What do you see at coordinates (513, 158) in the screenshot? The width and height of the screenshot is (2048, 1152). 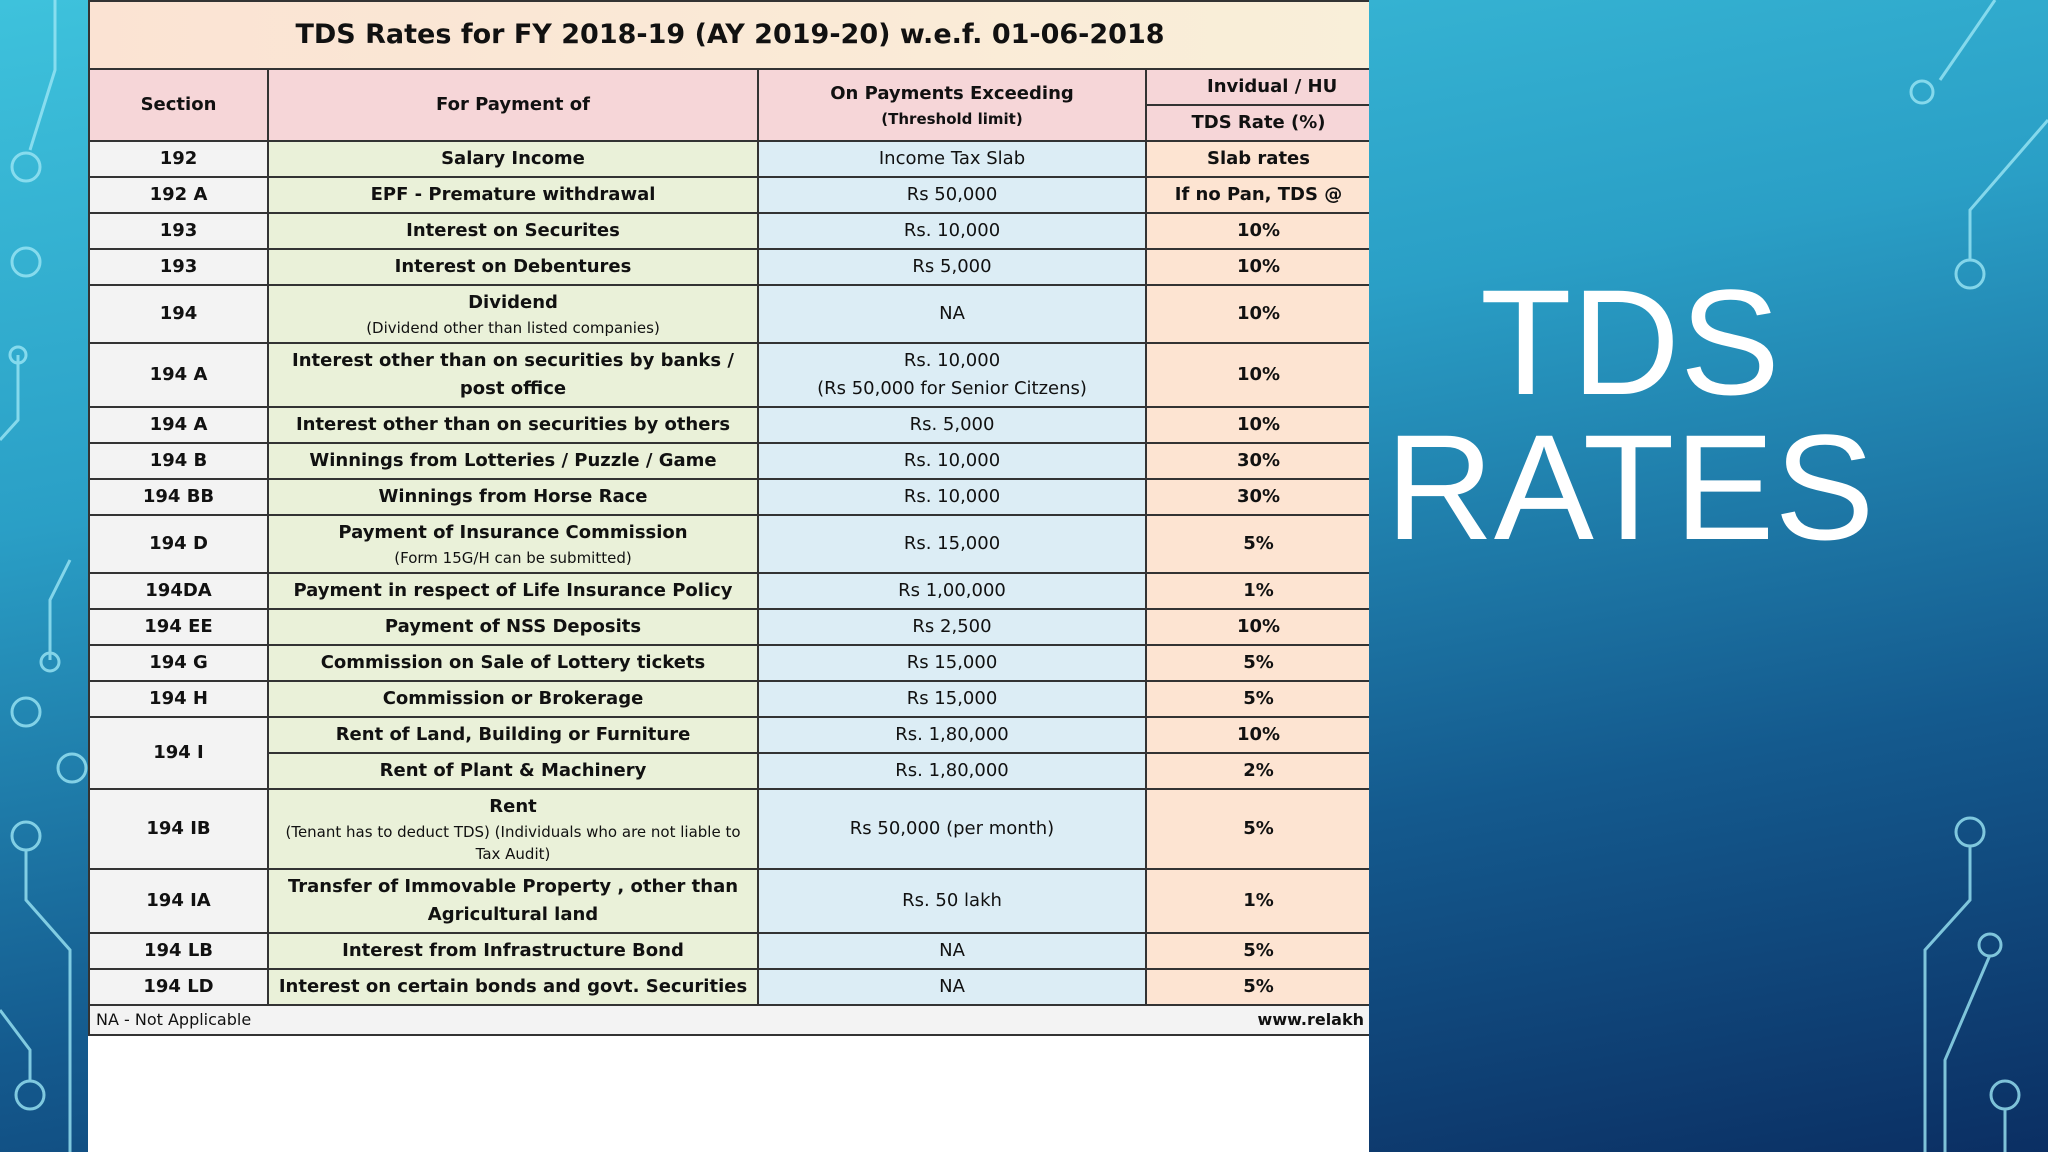 I see `payment-text: Salary Income` at bounding box center [513, 158].